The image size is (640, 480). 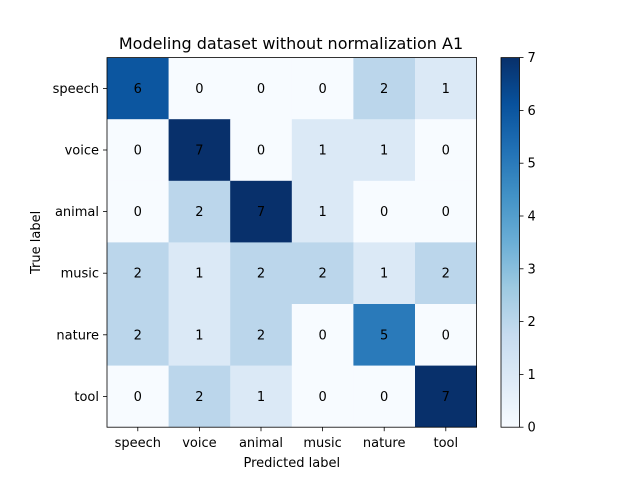 I want to click on y-axis-label: True label, so click(x=36, y=243).